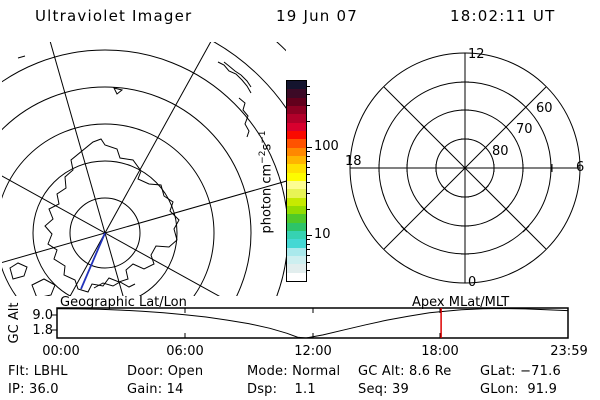  What do you see at coordinates (568, 351) in the screenshot?
I see `xtick-2359: 23:59` at bounding box center [568, 351].